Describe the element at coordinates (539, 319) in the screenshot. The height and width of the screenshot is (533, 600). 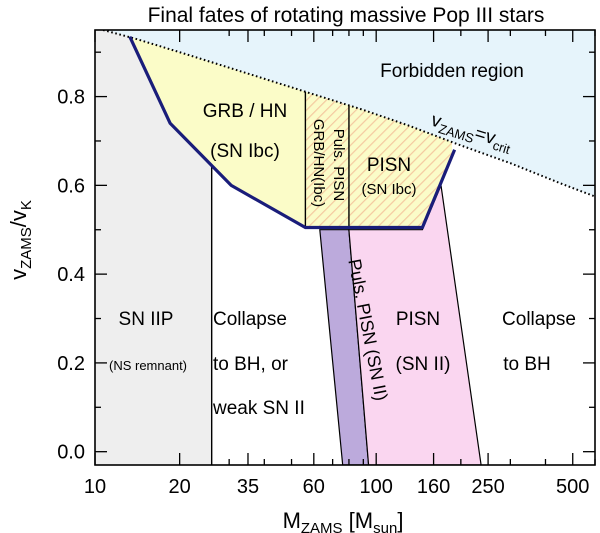
I see `collapse-bh-label-1: Collapse` at that location.